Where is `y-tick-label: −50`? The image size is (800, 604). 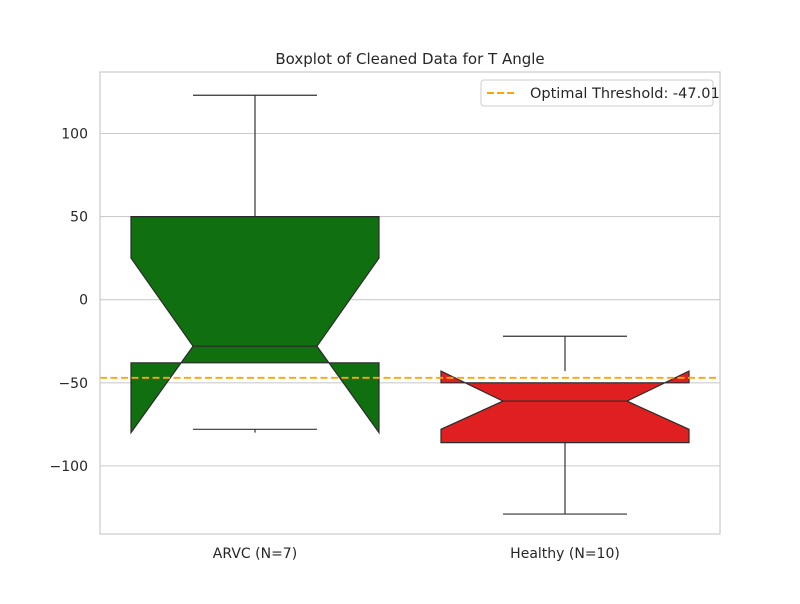 y-tick-label: −50 is located at coordinates (73, 384).